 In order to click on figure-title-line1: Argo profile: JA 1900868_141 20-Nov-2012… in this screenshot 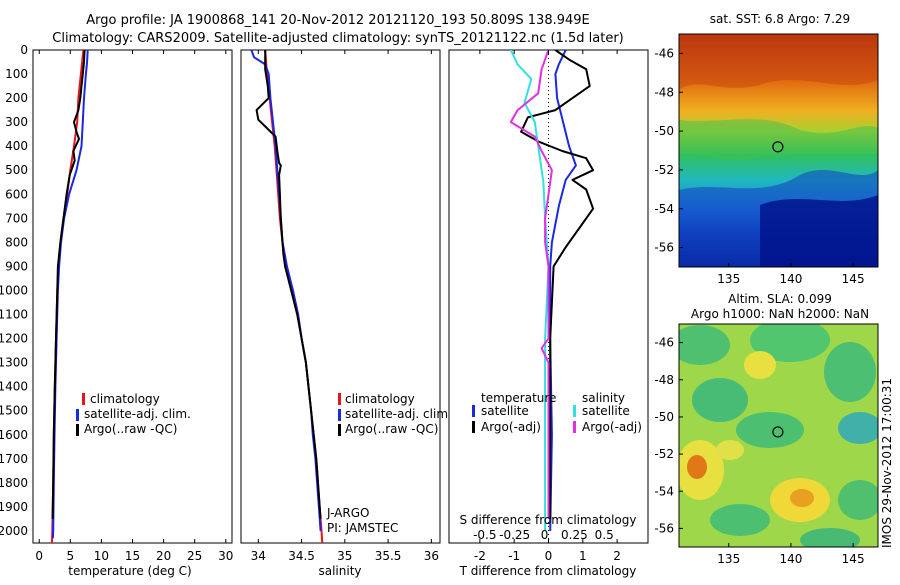, I will do `click(338, 20)`.